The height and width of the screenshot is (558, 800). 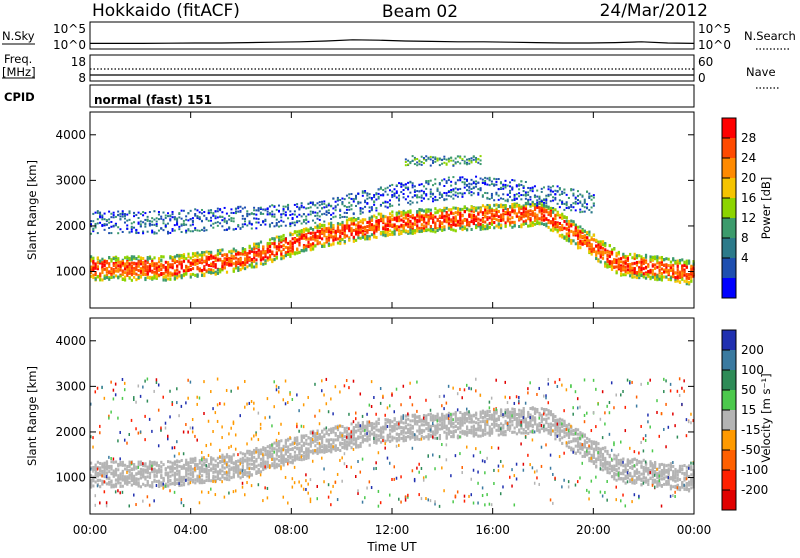 What do you see at coordinates (770, 36) in the screenshot?
I see `n-search-label: N.Search` at bounding box center [770, 36].